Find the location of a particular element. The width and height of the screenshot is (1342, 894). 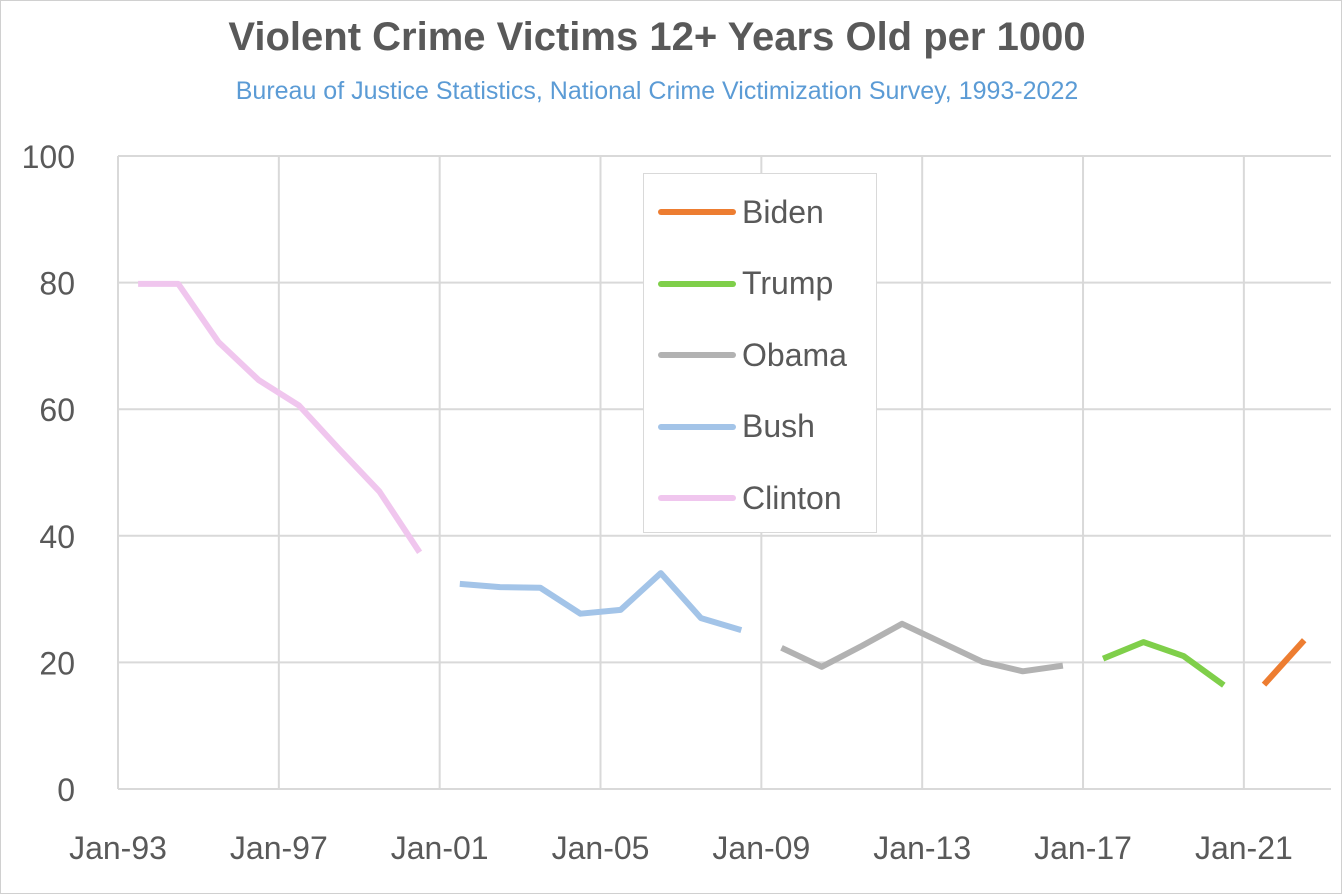

y-tick-label: 60 is located at coordinates (57, 410).